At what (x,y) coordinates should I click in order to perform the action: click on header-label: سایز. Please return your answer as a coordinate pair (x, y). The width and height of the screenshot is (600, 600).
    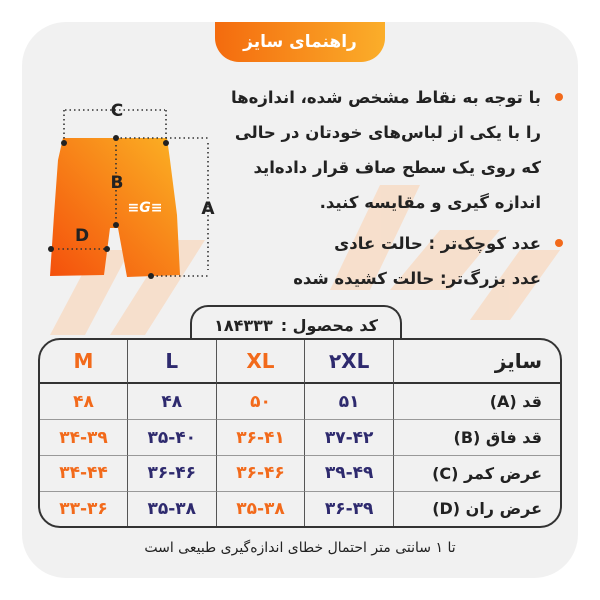
    Looking at the image, I should click on (476, 362).